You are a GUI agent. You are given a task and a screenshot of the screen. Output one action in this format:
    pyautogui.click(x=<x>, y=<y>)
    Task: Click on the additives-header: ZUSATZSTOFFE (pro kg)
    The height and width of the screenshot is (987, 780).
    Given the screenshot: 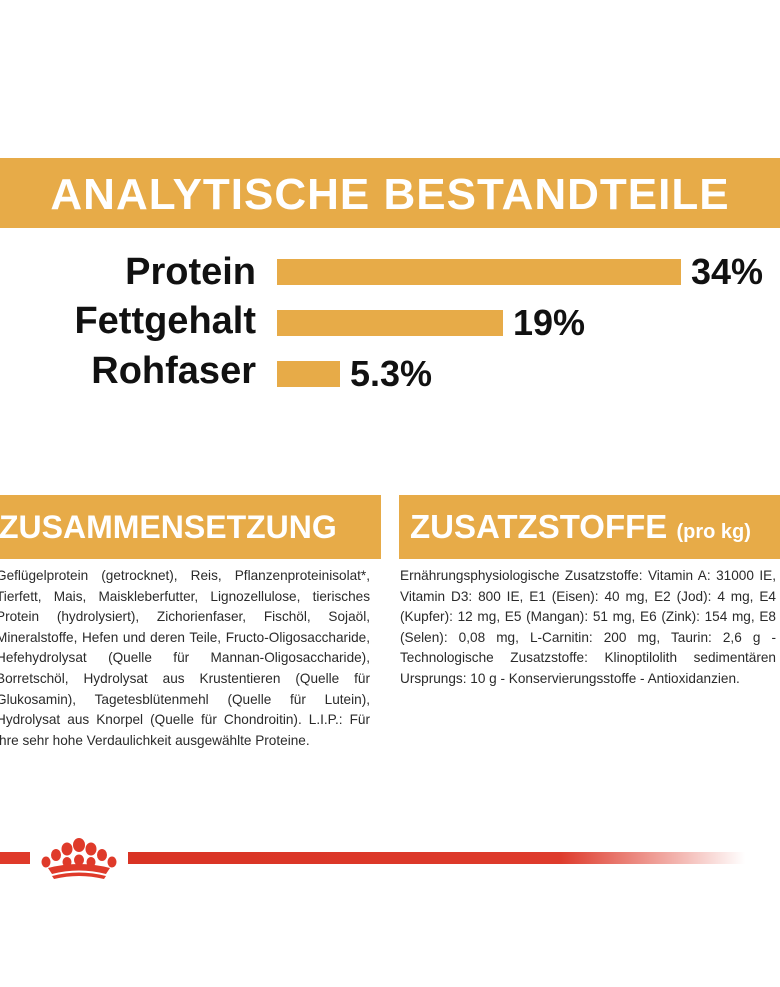 What is the action you would take?
    pyautogui.click(x=589, y=527)
    